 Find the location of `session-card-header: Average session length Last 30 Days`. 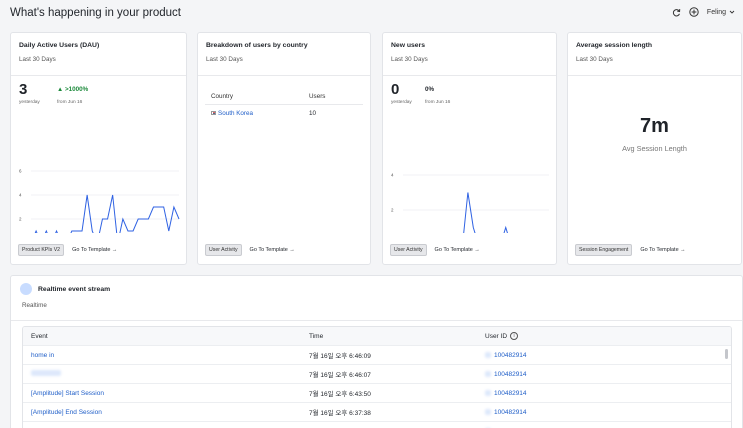

session-card-header: Average session length Last 30 Days is located at coordinates (654, 54).